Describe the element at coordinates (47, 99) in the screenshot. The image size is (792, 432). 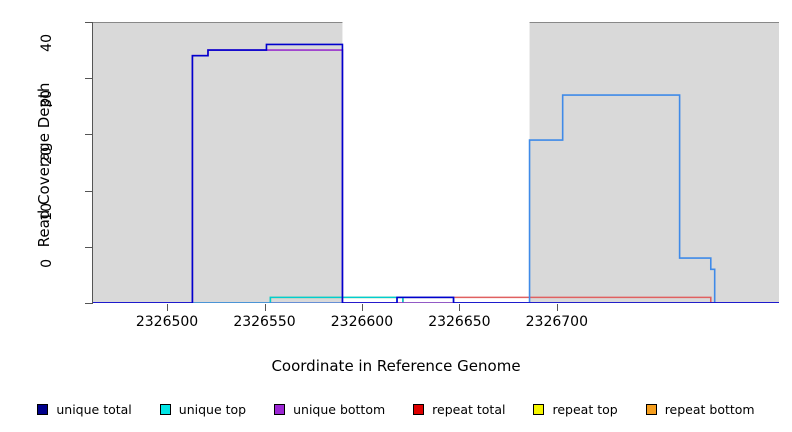
I see `y-tick-label: 30` at that location.